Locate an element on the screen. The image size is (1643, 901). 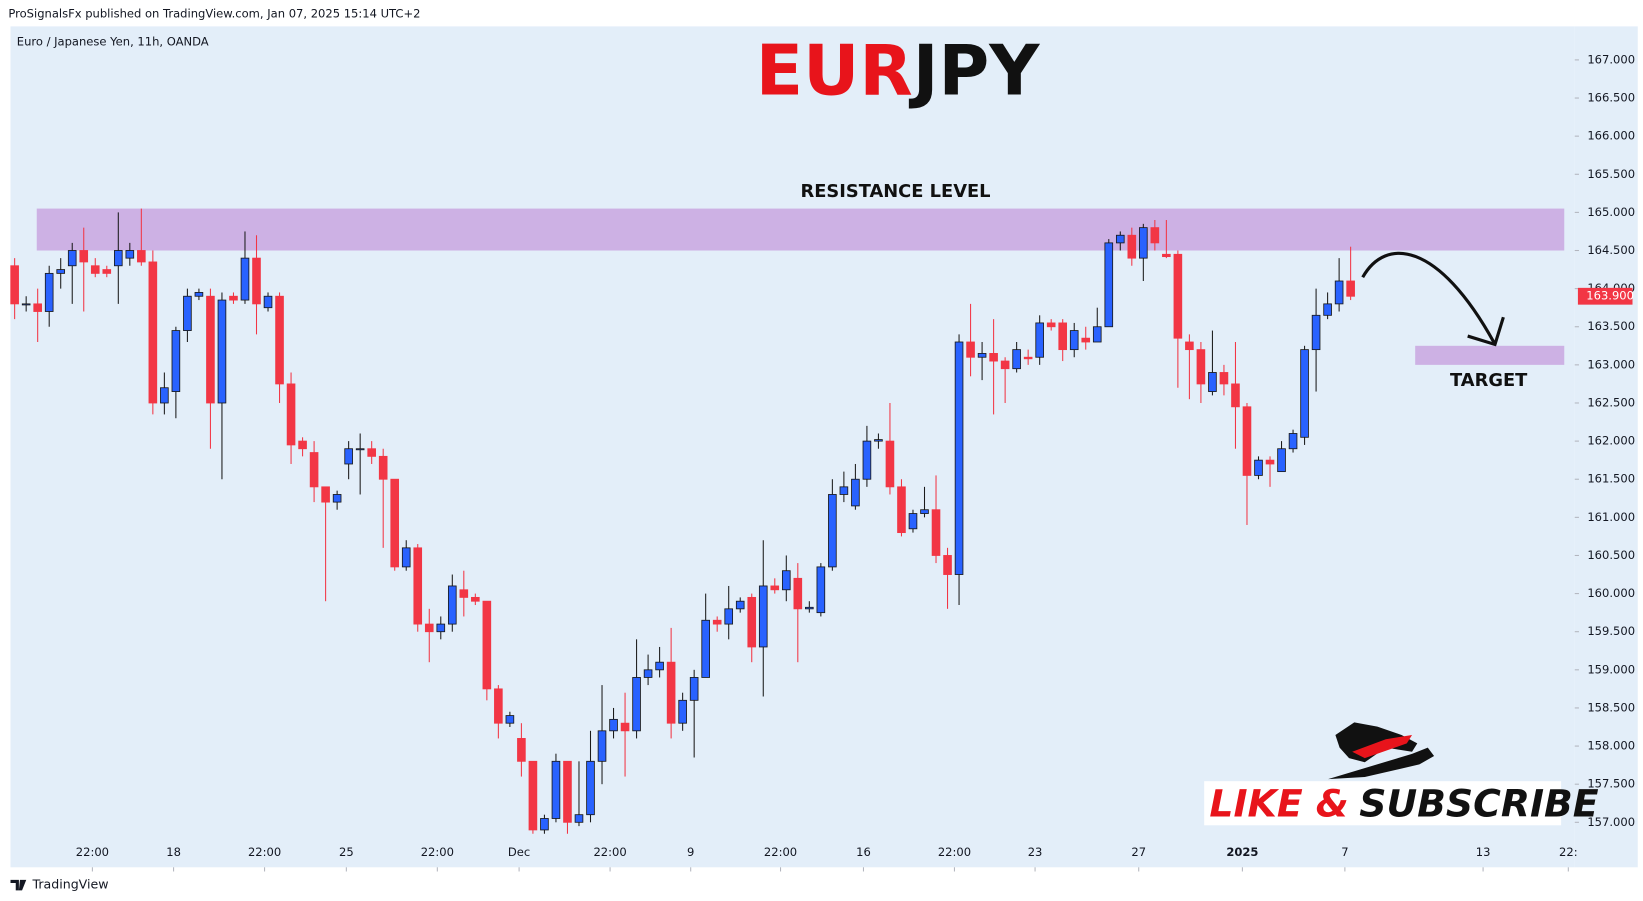
x-tick-label: 18 is located at coordinates (173, 852).